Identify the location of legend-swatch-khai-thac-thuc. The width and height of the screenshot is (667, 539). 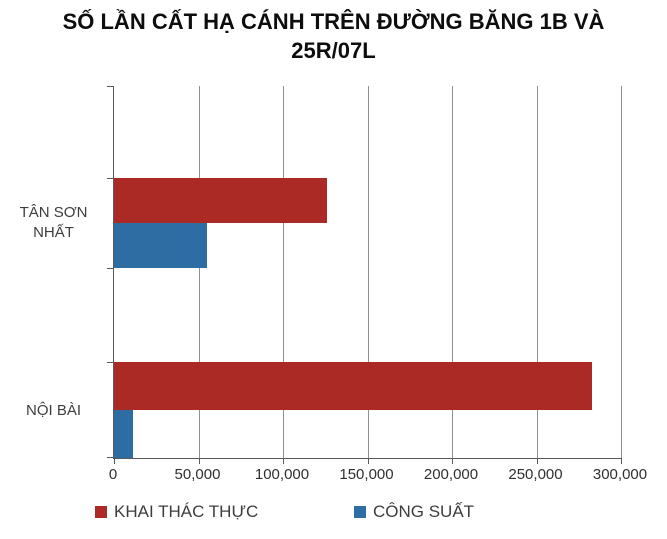
(101, 512).